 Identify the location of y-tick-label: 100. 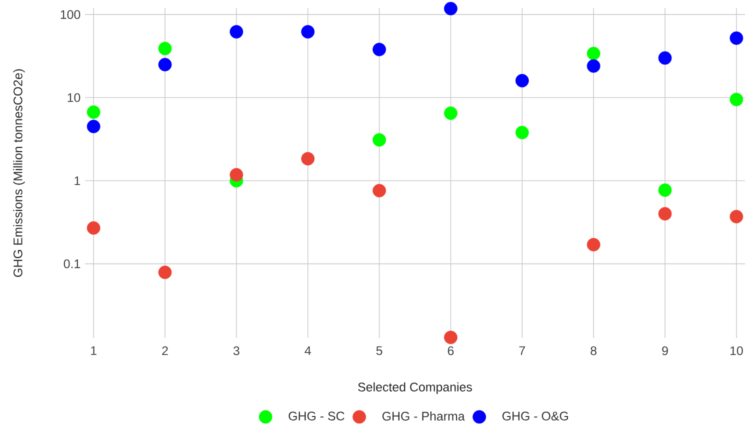
(70, 14).